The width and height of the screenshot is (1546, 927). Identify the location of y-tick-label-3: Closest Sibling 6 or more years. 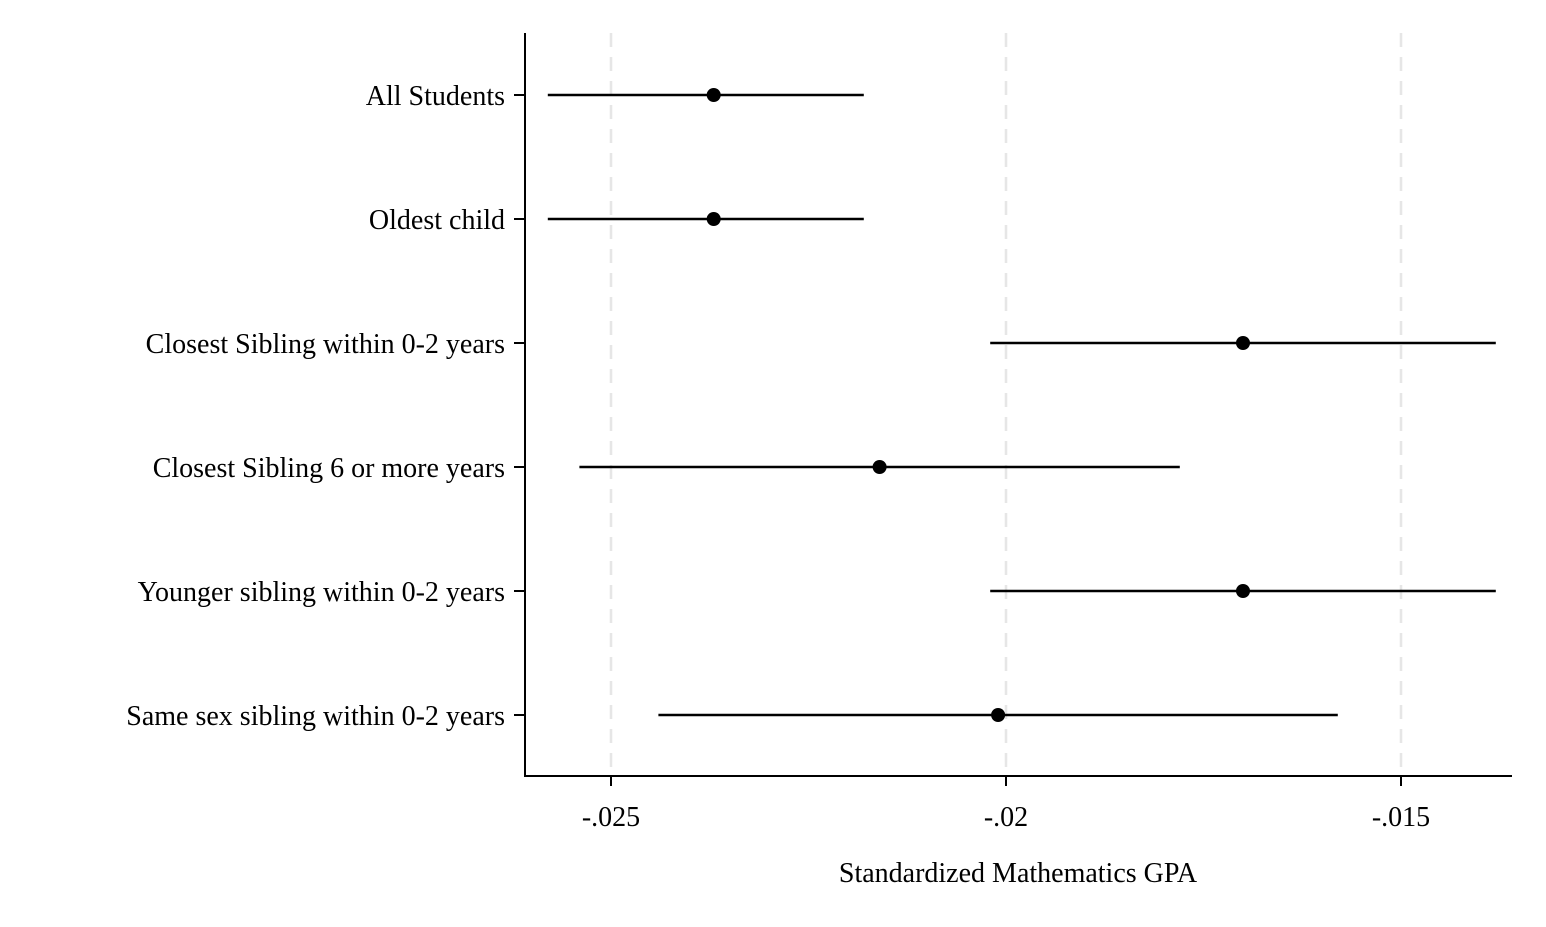
(329, 468).